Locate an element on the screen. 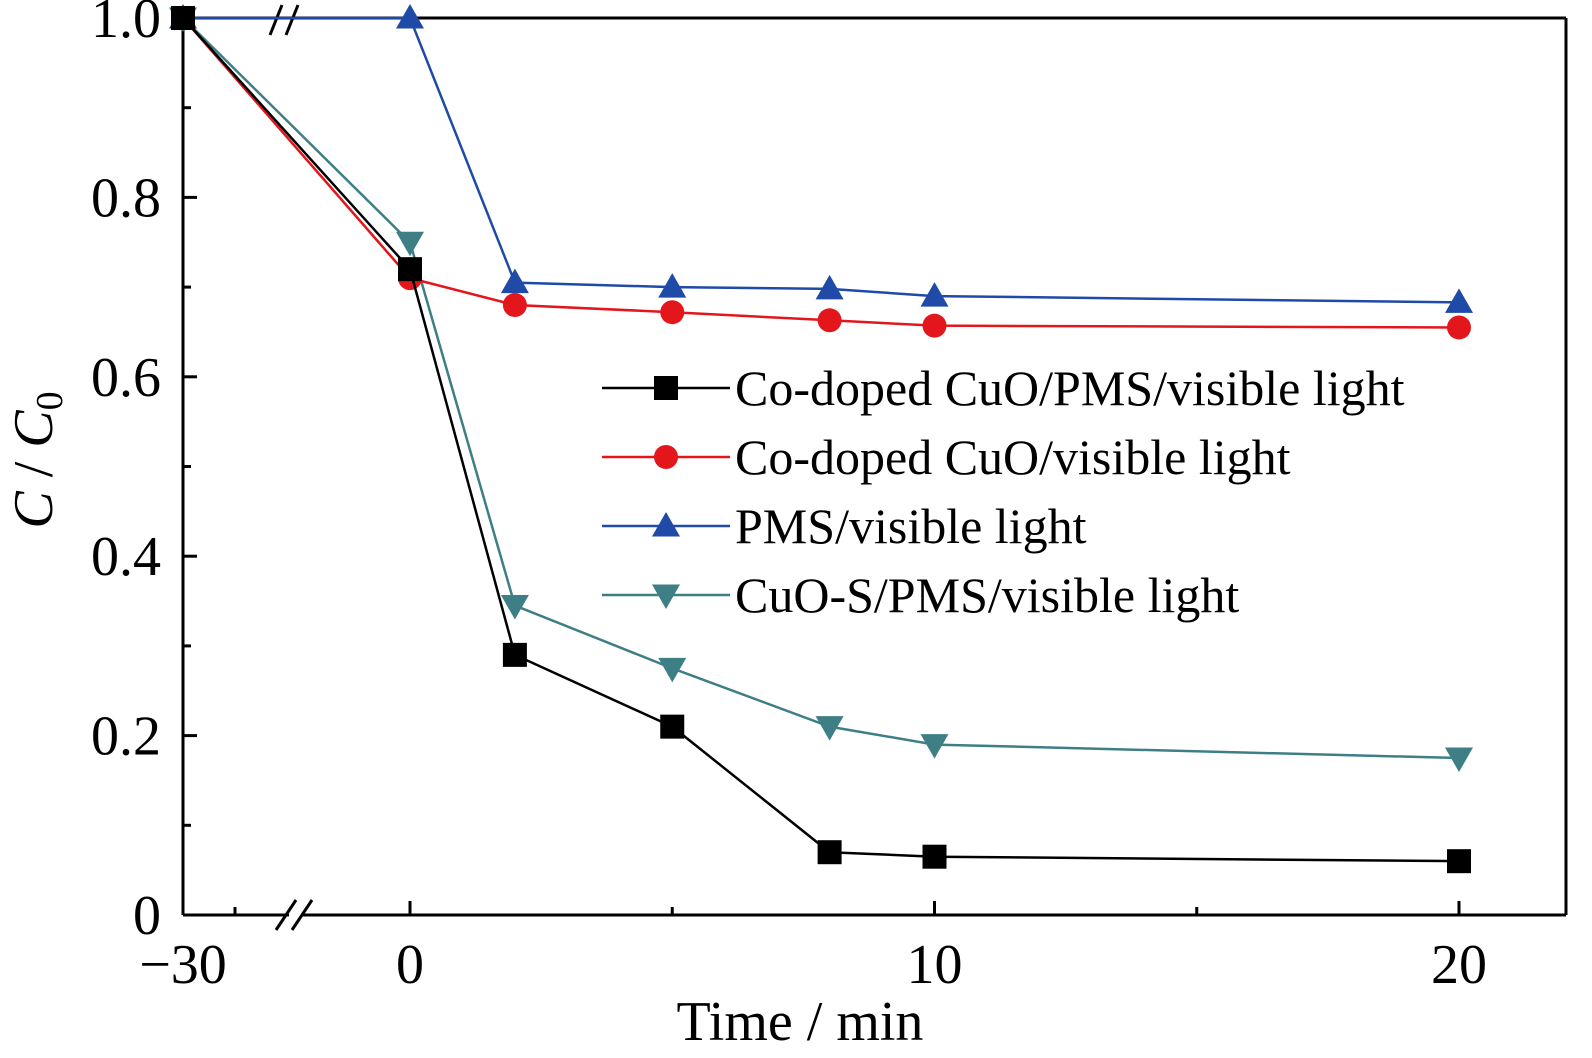 The width and height of the screenshot is (1592, 1058). y-tick-label: 0.4 is located at coordinates (126, 557).